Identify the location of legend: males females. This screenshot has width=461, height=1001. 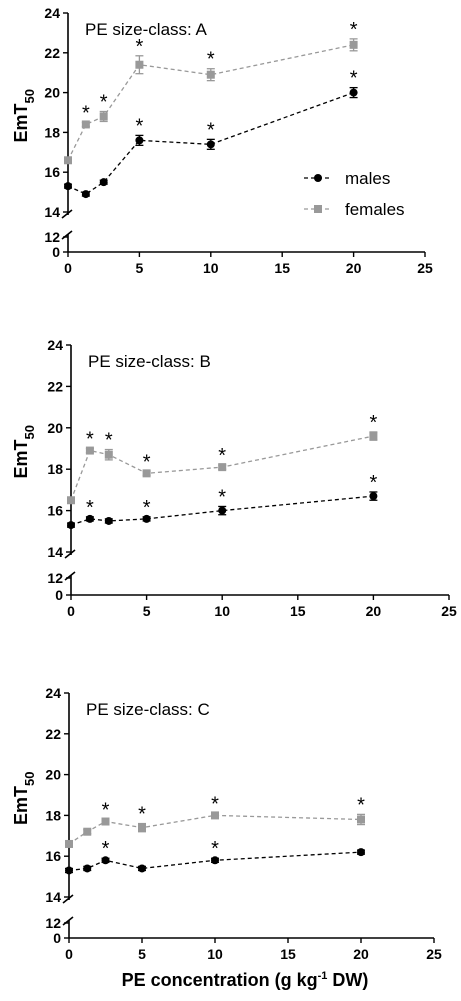
(354, 194).